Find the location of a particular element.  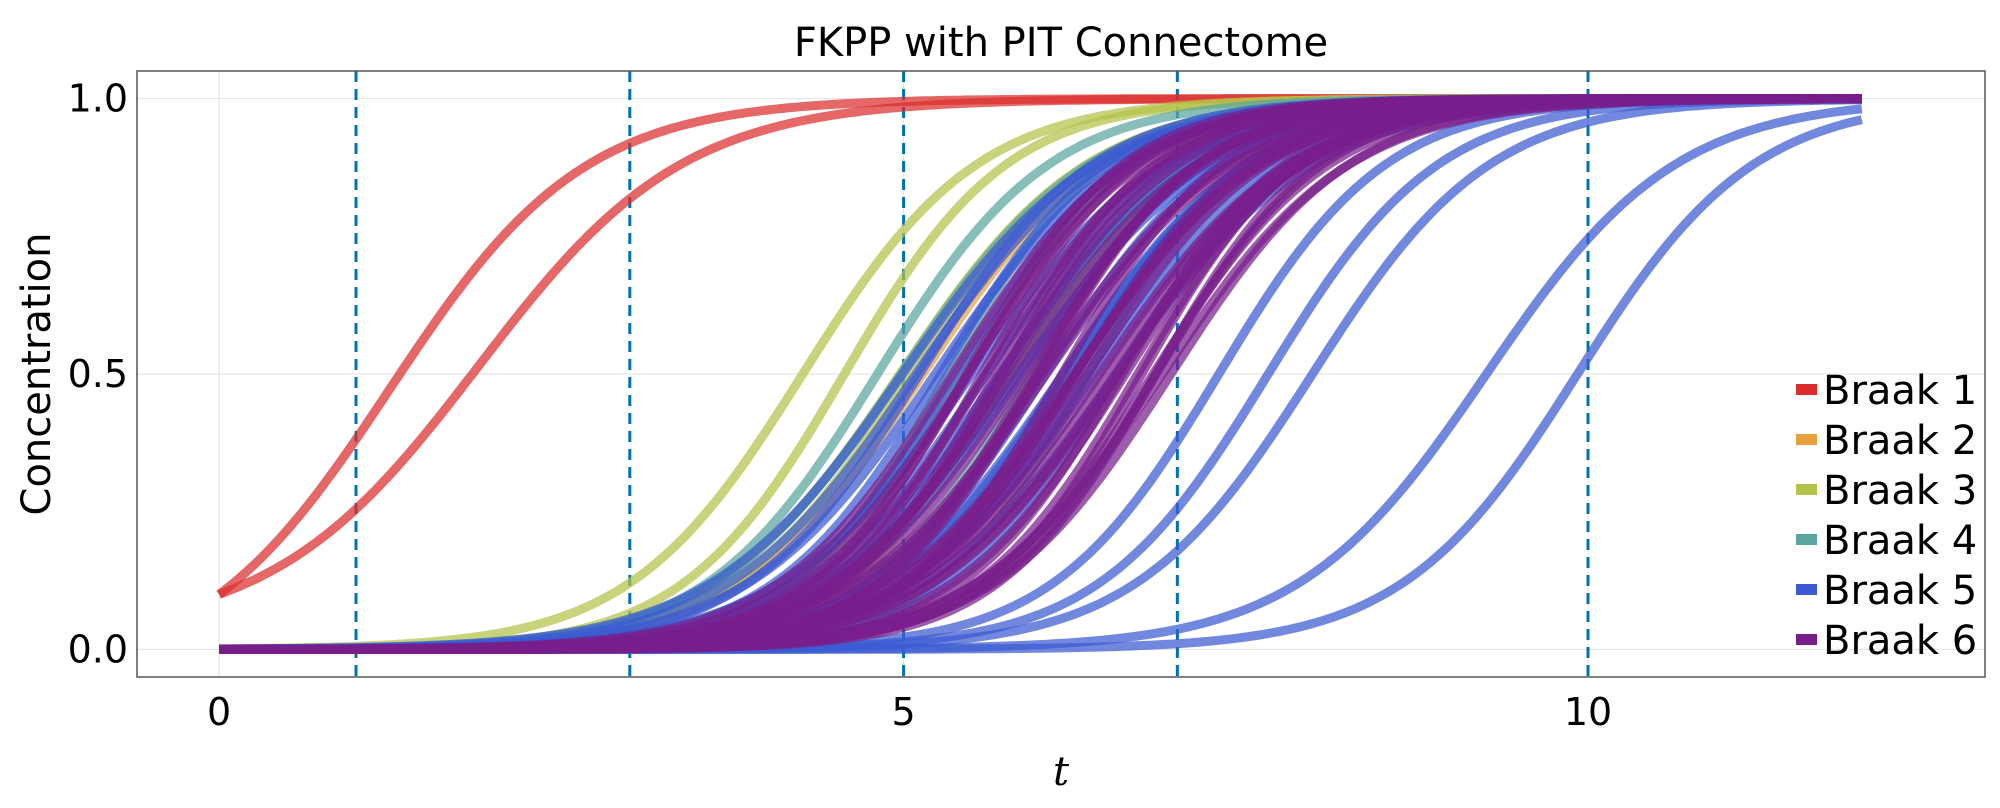

legend-label: Braak 3 is located at coordinates (1900, 491).